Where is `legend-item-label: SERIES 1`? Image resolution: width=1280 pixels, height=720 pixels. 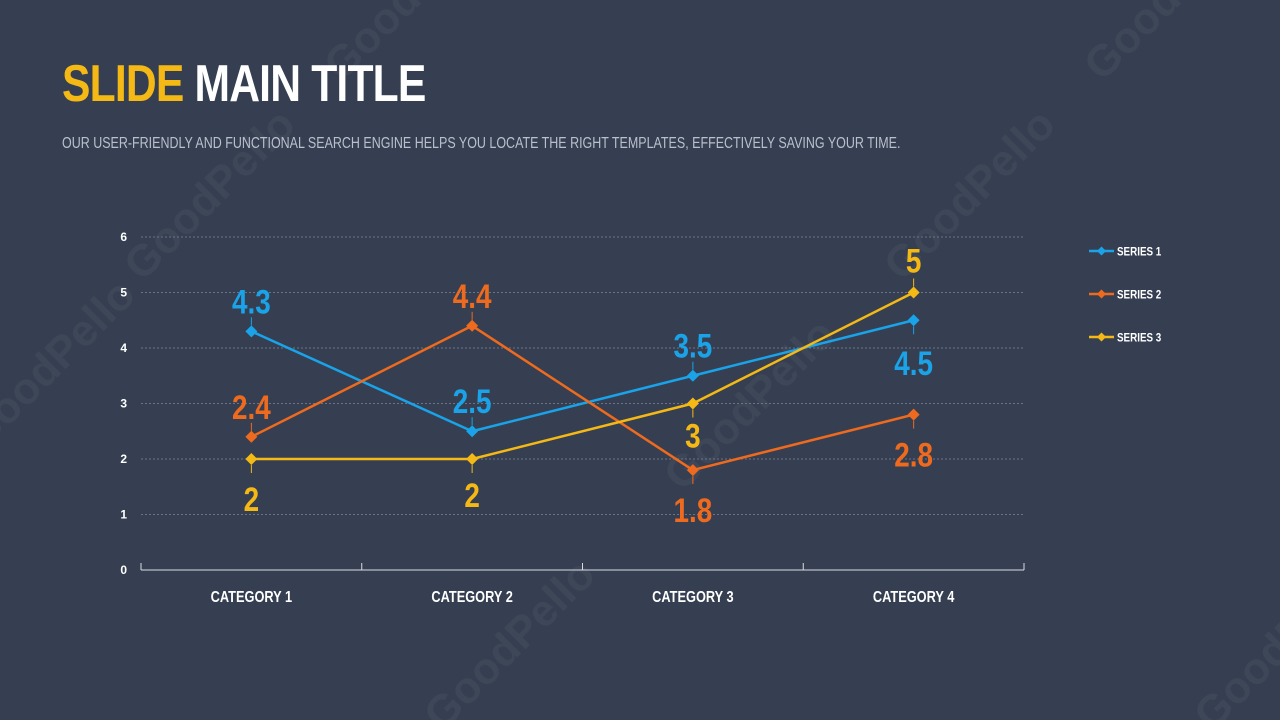 legend-item-label: SERIES 1 is located at coordinates (1139, 252).